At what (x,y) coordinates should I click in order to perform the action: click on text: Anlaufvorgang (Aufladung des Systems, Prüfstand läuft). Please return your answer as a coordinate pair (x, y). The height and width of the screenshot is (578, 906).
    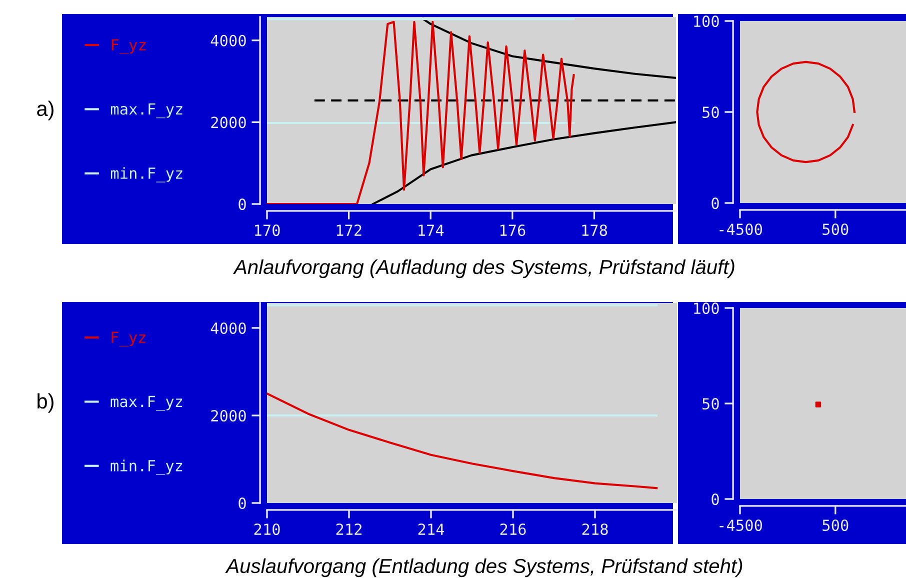
    Looking at the image, I should click on (483, 268).